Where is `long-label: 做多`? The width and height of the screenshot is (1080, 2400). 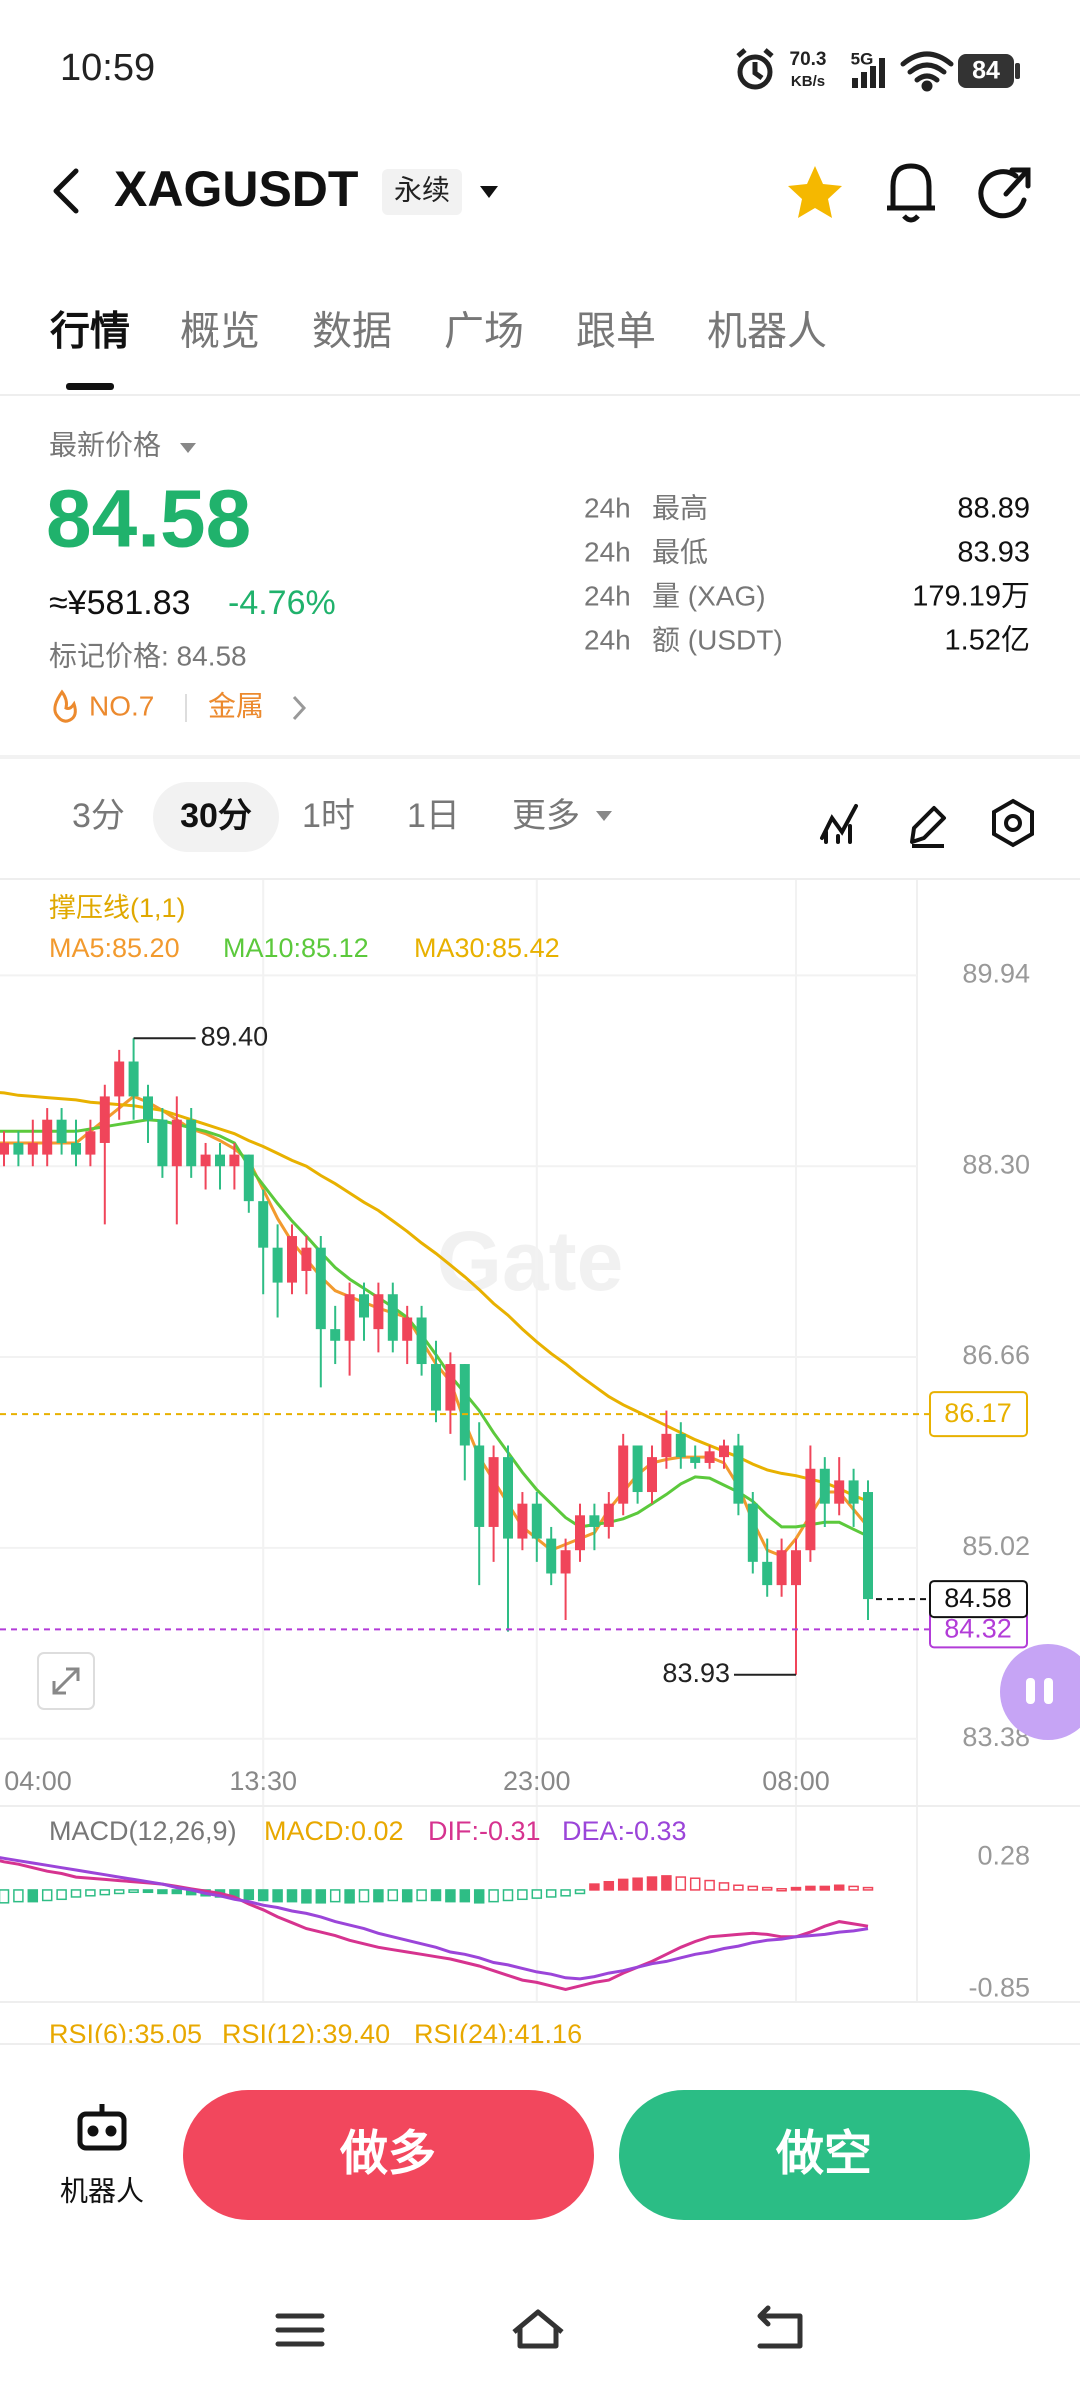 long-label: 做多 is located at coordinates (387, 2154).